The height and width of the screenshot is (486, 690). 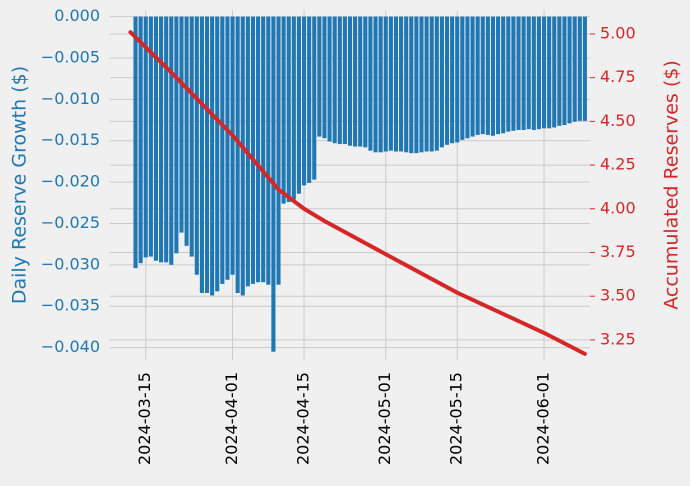 I want to click on x-tick-label: 2024-05-01, so click(x=384, y=418).